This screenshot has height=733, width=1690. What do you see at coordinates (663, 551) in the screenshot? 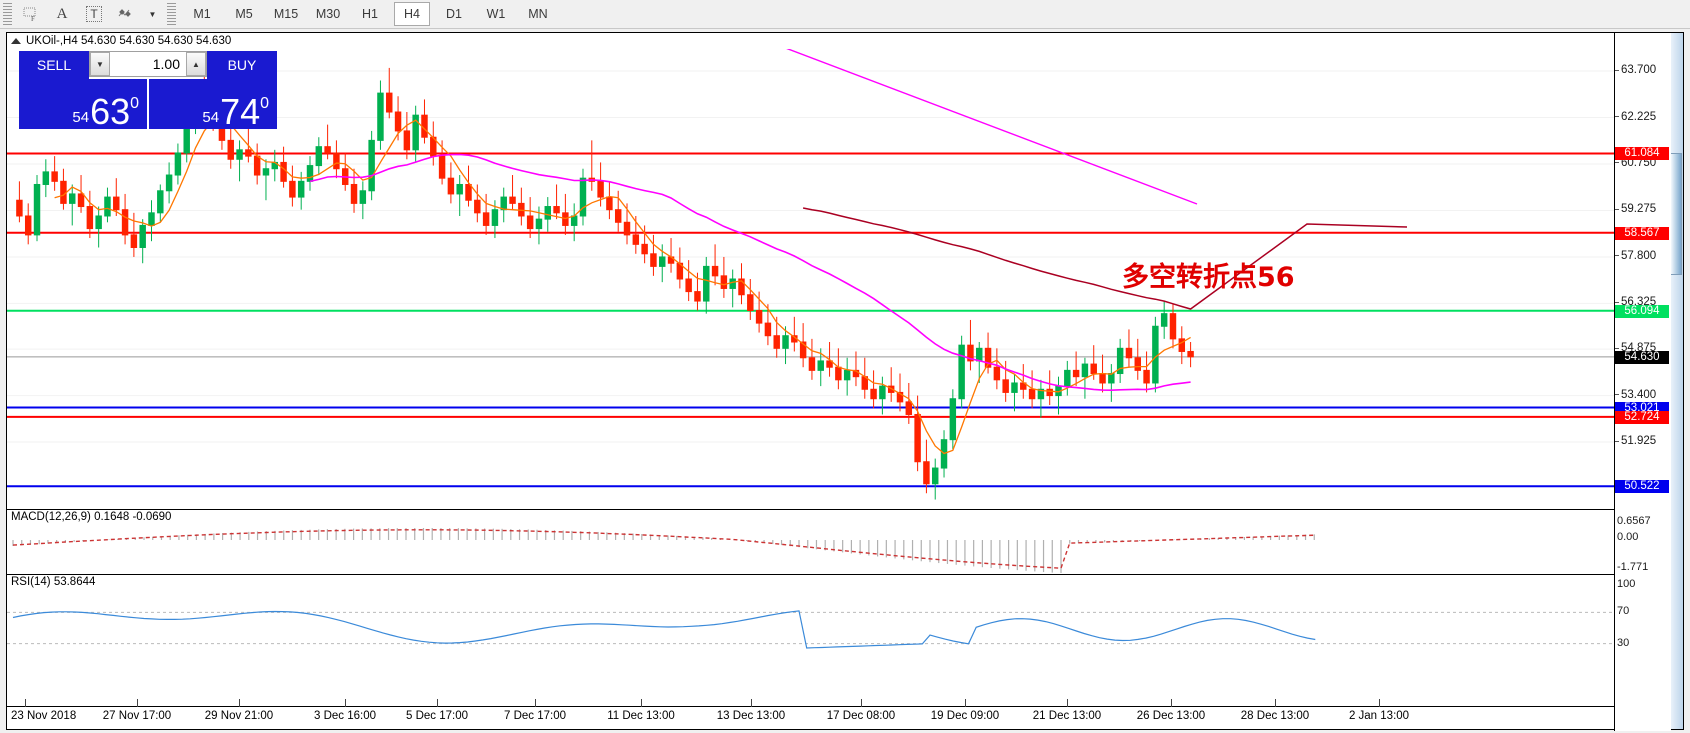
I see `macd-svg` at bounding box center [663, 551].